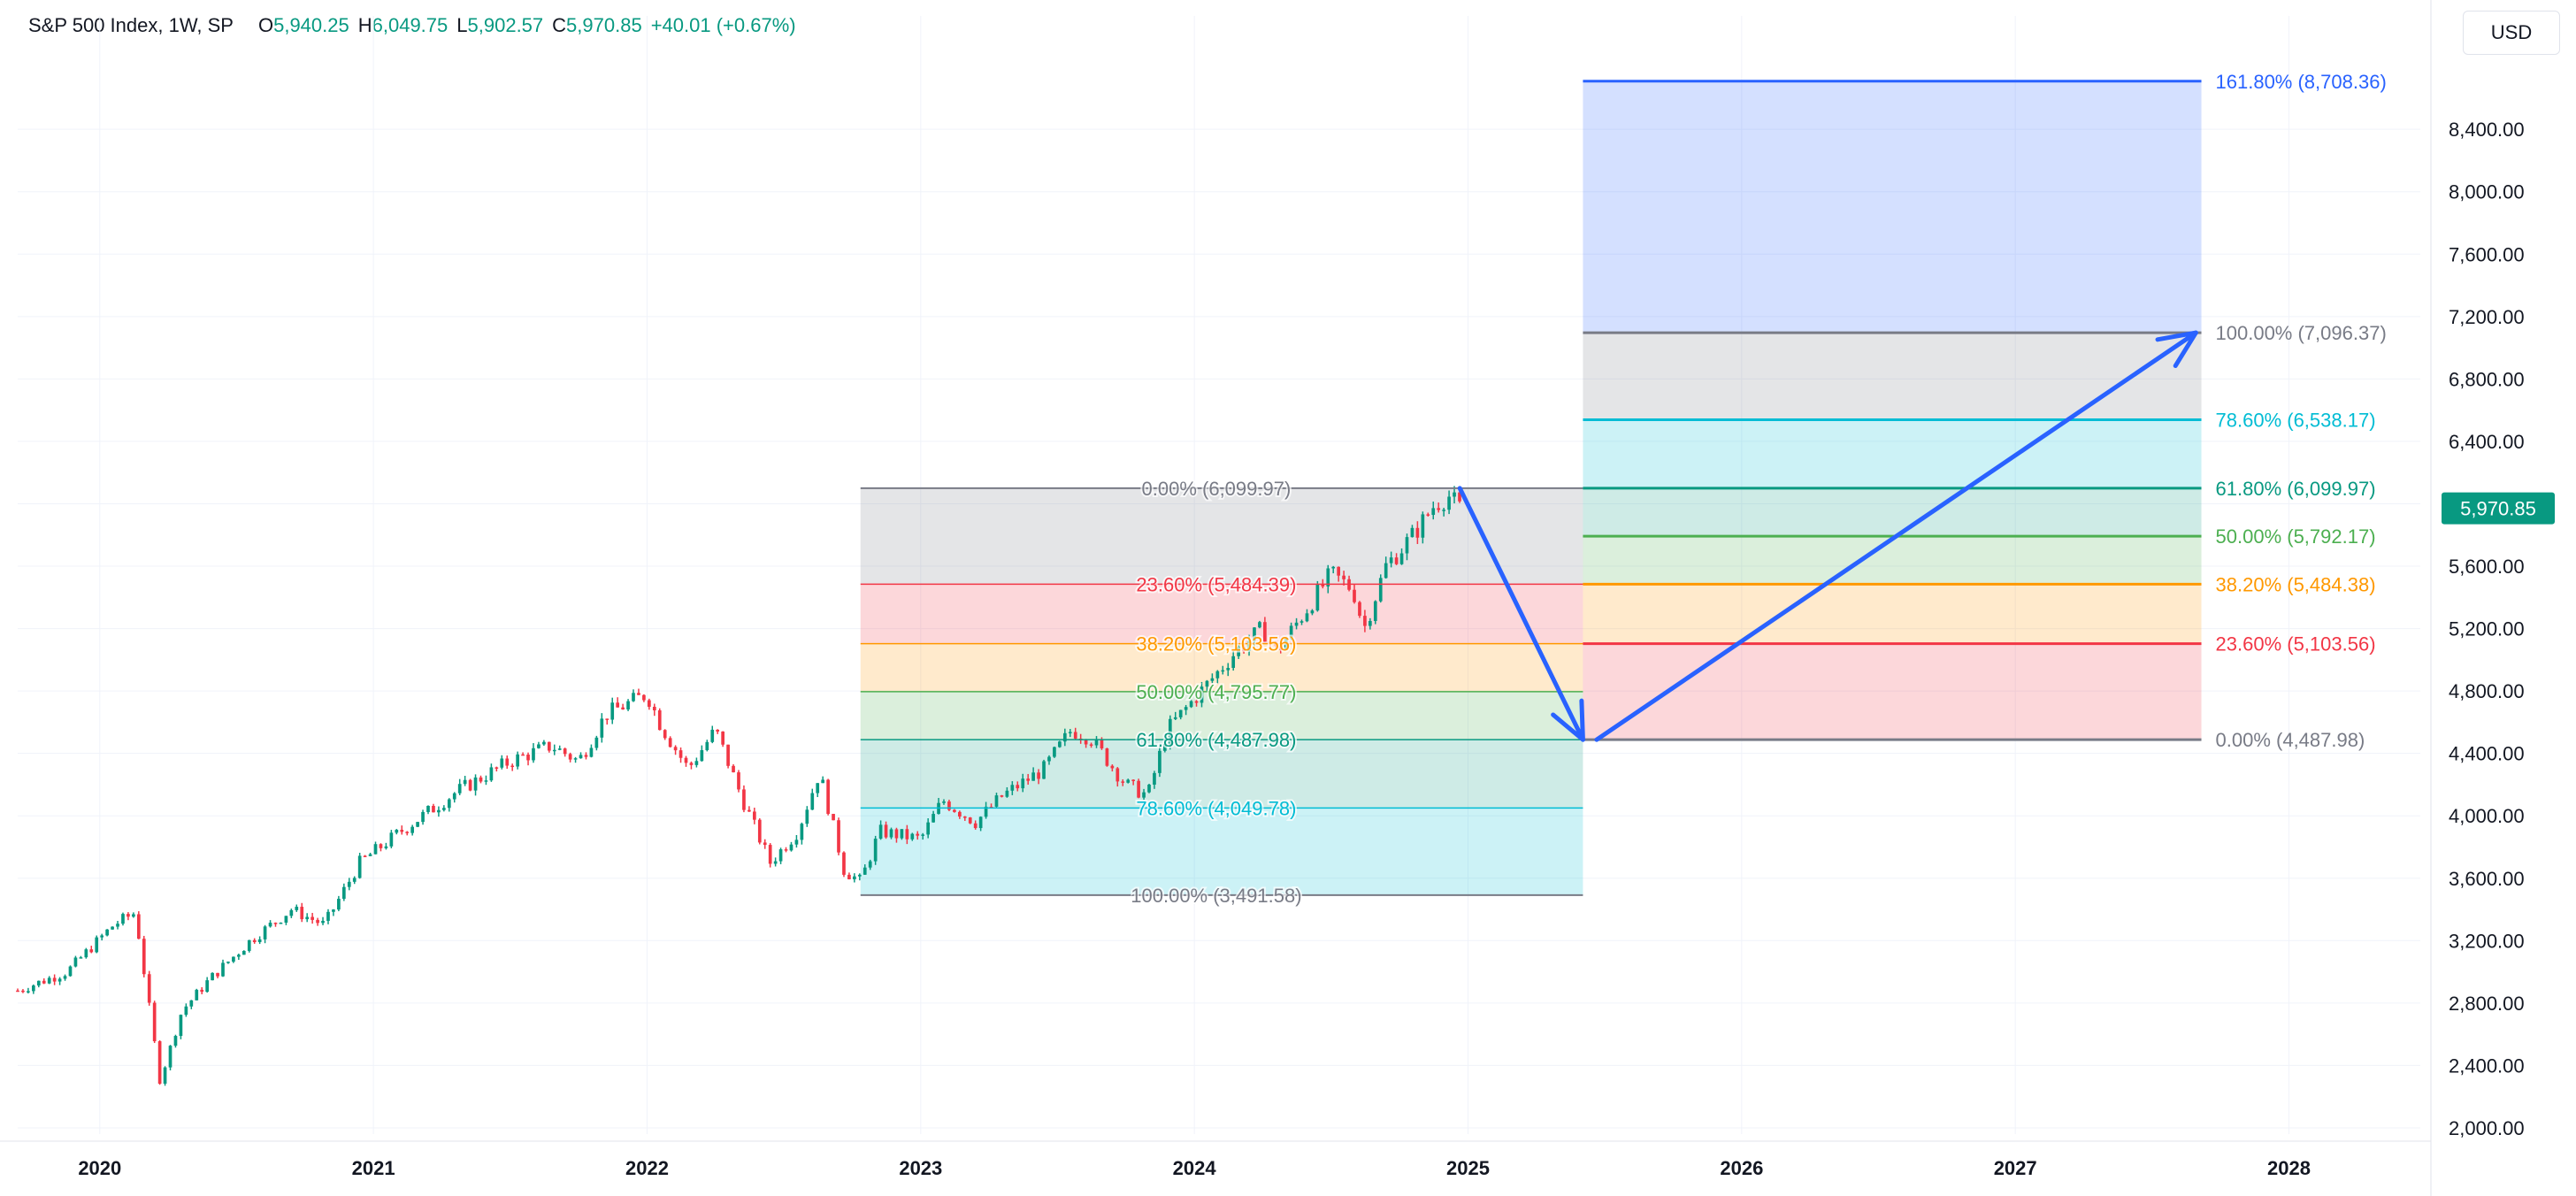 The image size is (2576, 1196). What do you see at coordinates (2296, 584) in the screenshot?
I see `extension-level-label: 38.20% (5,484.38)` at bounding box center [2296, 584].